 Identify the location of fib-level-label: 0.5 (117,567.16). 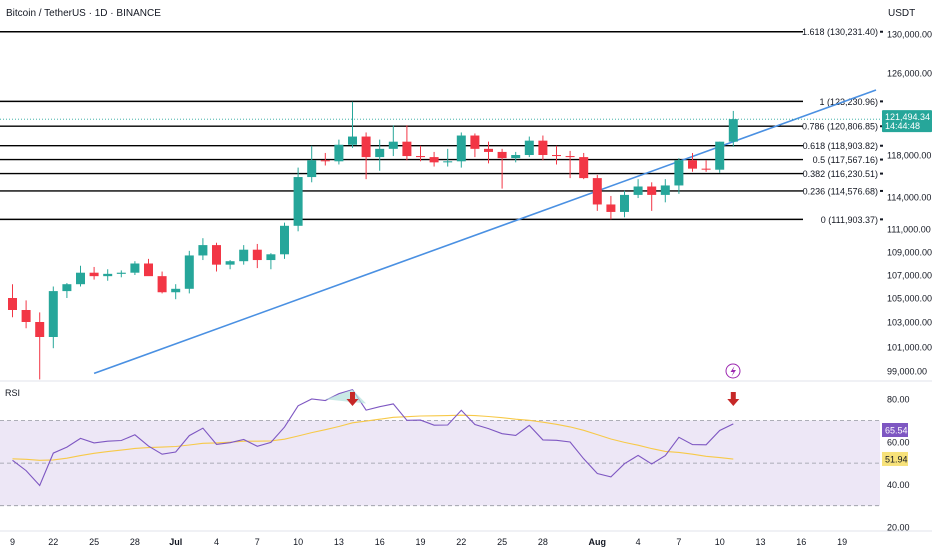
(845, 160).